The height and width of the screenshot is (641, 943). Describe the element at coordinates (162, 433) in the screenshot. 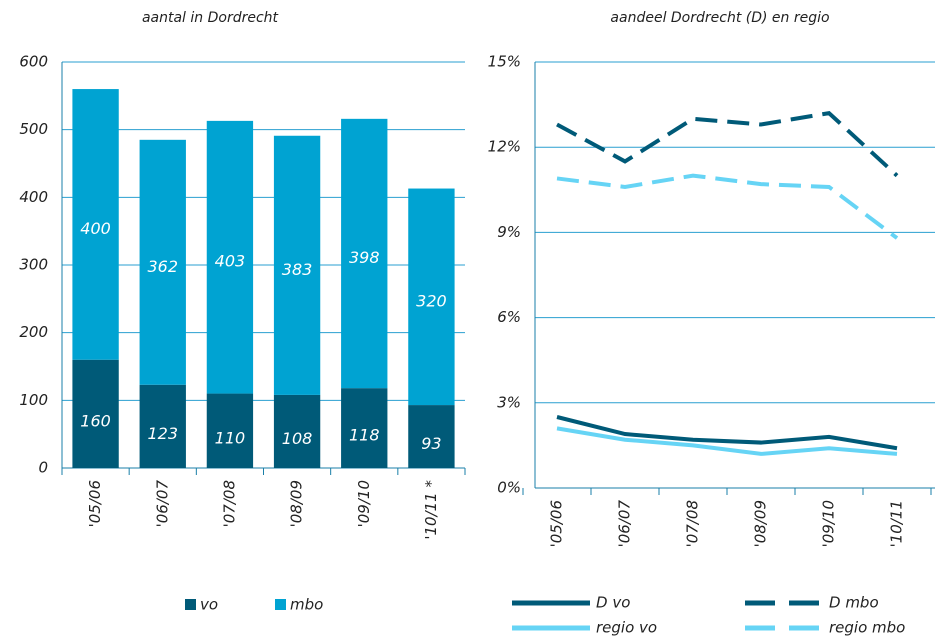

I see `value-label: 123` at that location.